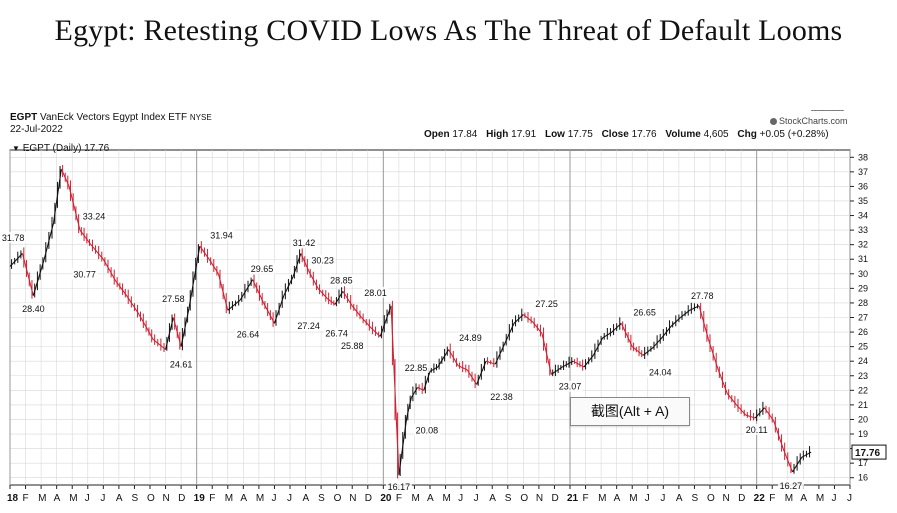  Describe the element at coordinates (437, 134) in the screenshot. I see `open-label: Open` at that location.